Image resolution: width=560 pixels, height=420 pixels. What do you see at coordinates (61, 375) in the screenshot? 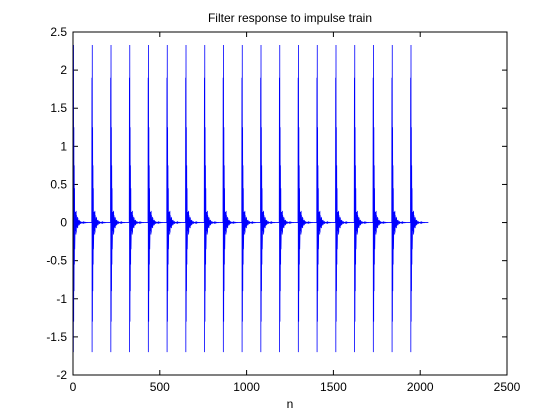
I see `y-tick-label: -2` at bounding box center [61, 375].